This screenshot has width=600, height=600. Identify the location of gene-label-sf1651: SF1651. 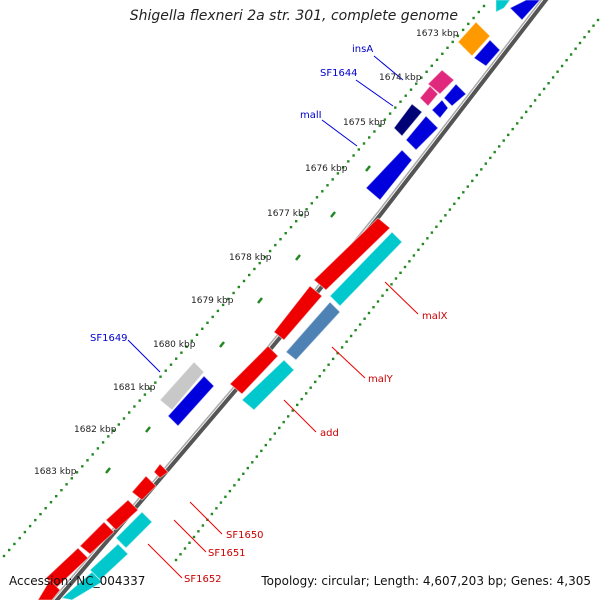
(227, 553).